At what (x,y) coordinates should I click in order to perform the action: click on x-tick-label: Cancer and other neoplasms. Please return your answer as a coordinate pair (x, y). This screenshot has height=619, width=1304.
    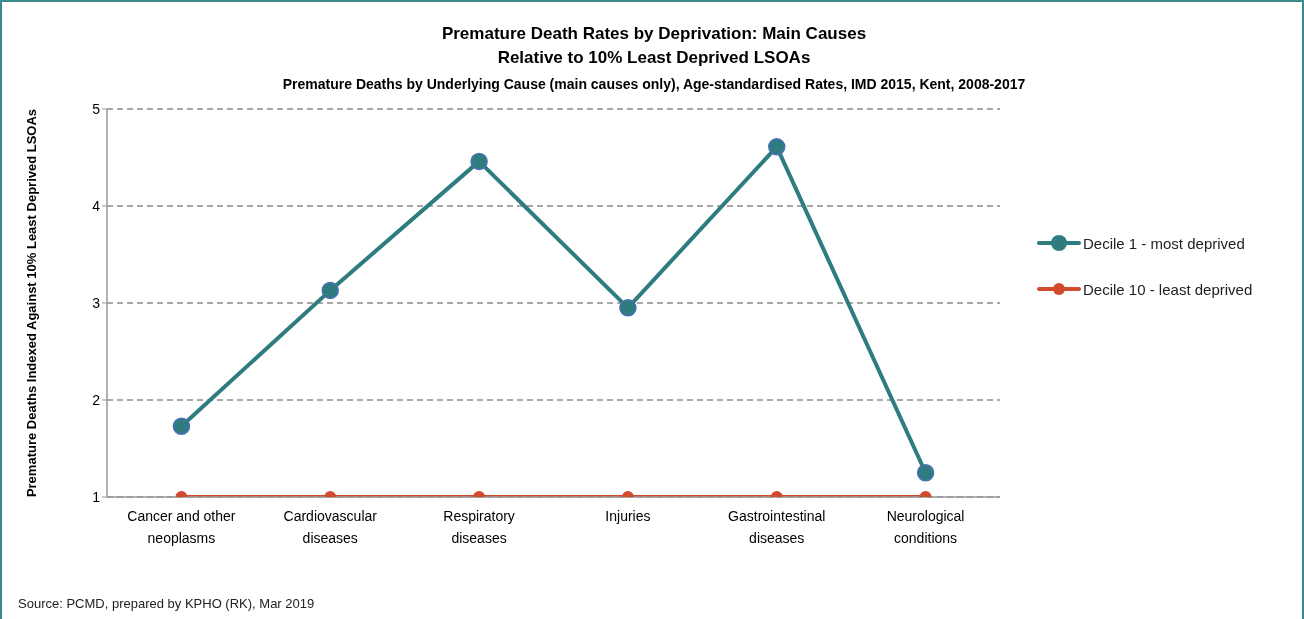
    Looking at the image, I should click on (181, 527).